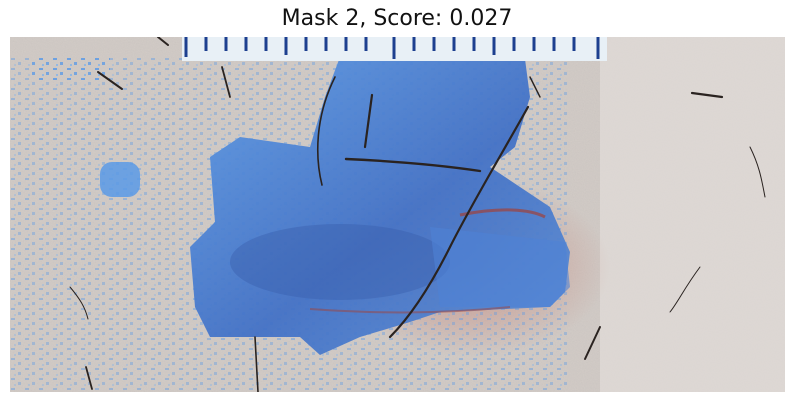  What do you see at coordinates (394, 49) in the screenshot?
I see `ruler` at bounding box center [394, 49].